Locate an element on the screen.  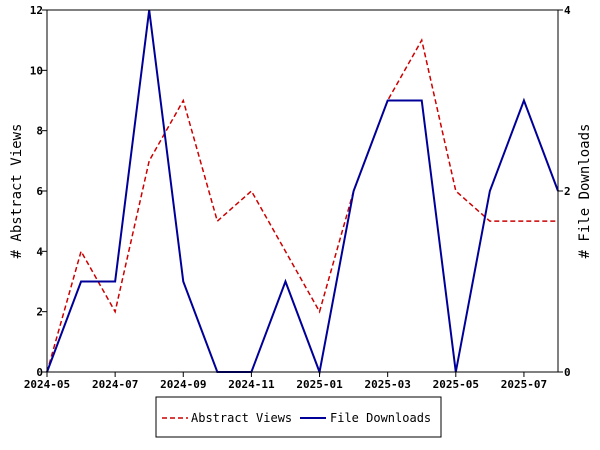
y-axis-title: # Abstract Views is located at coordinates (17, 191).